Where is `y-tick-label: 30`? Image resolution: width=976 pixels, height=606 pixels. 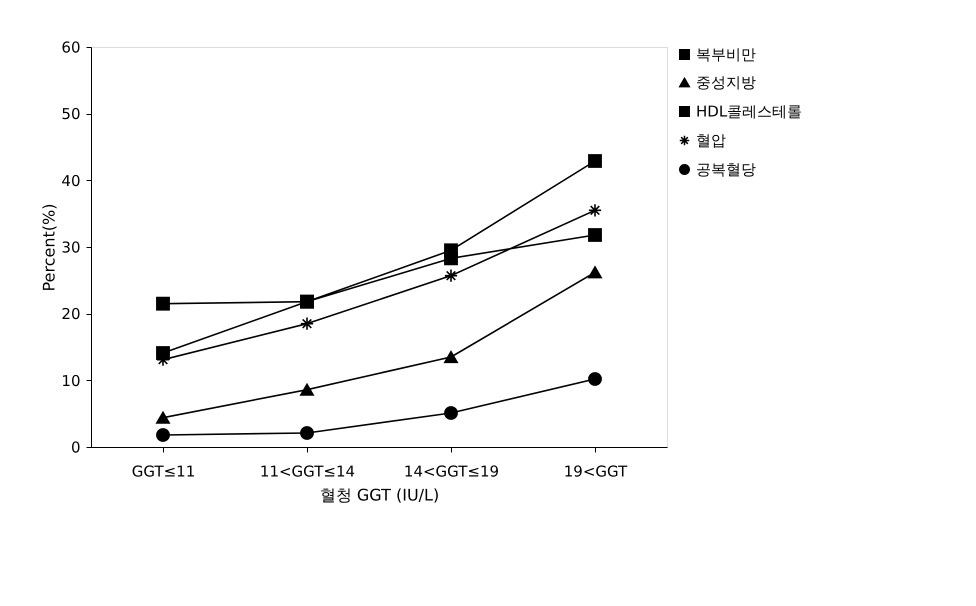
y-tick-label: 30 is located at coordinates (70, 247).